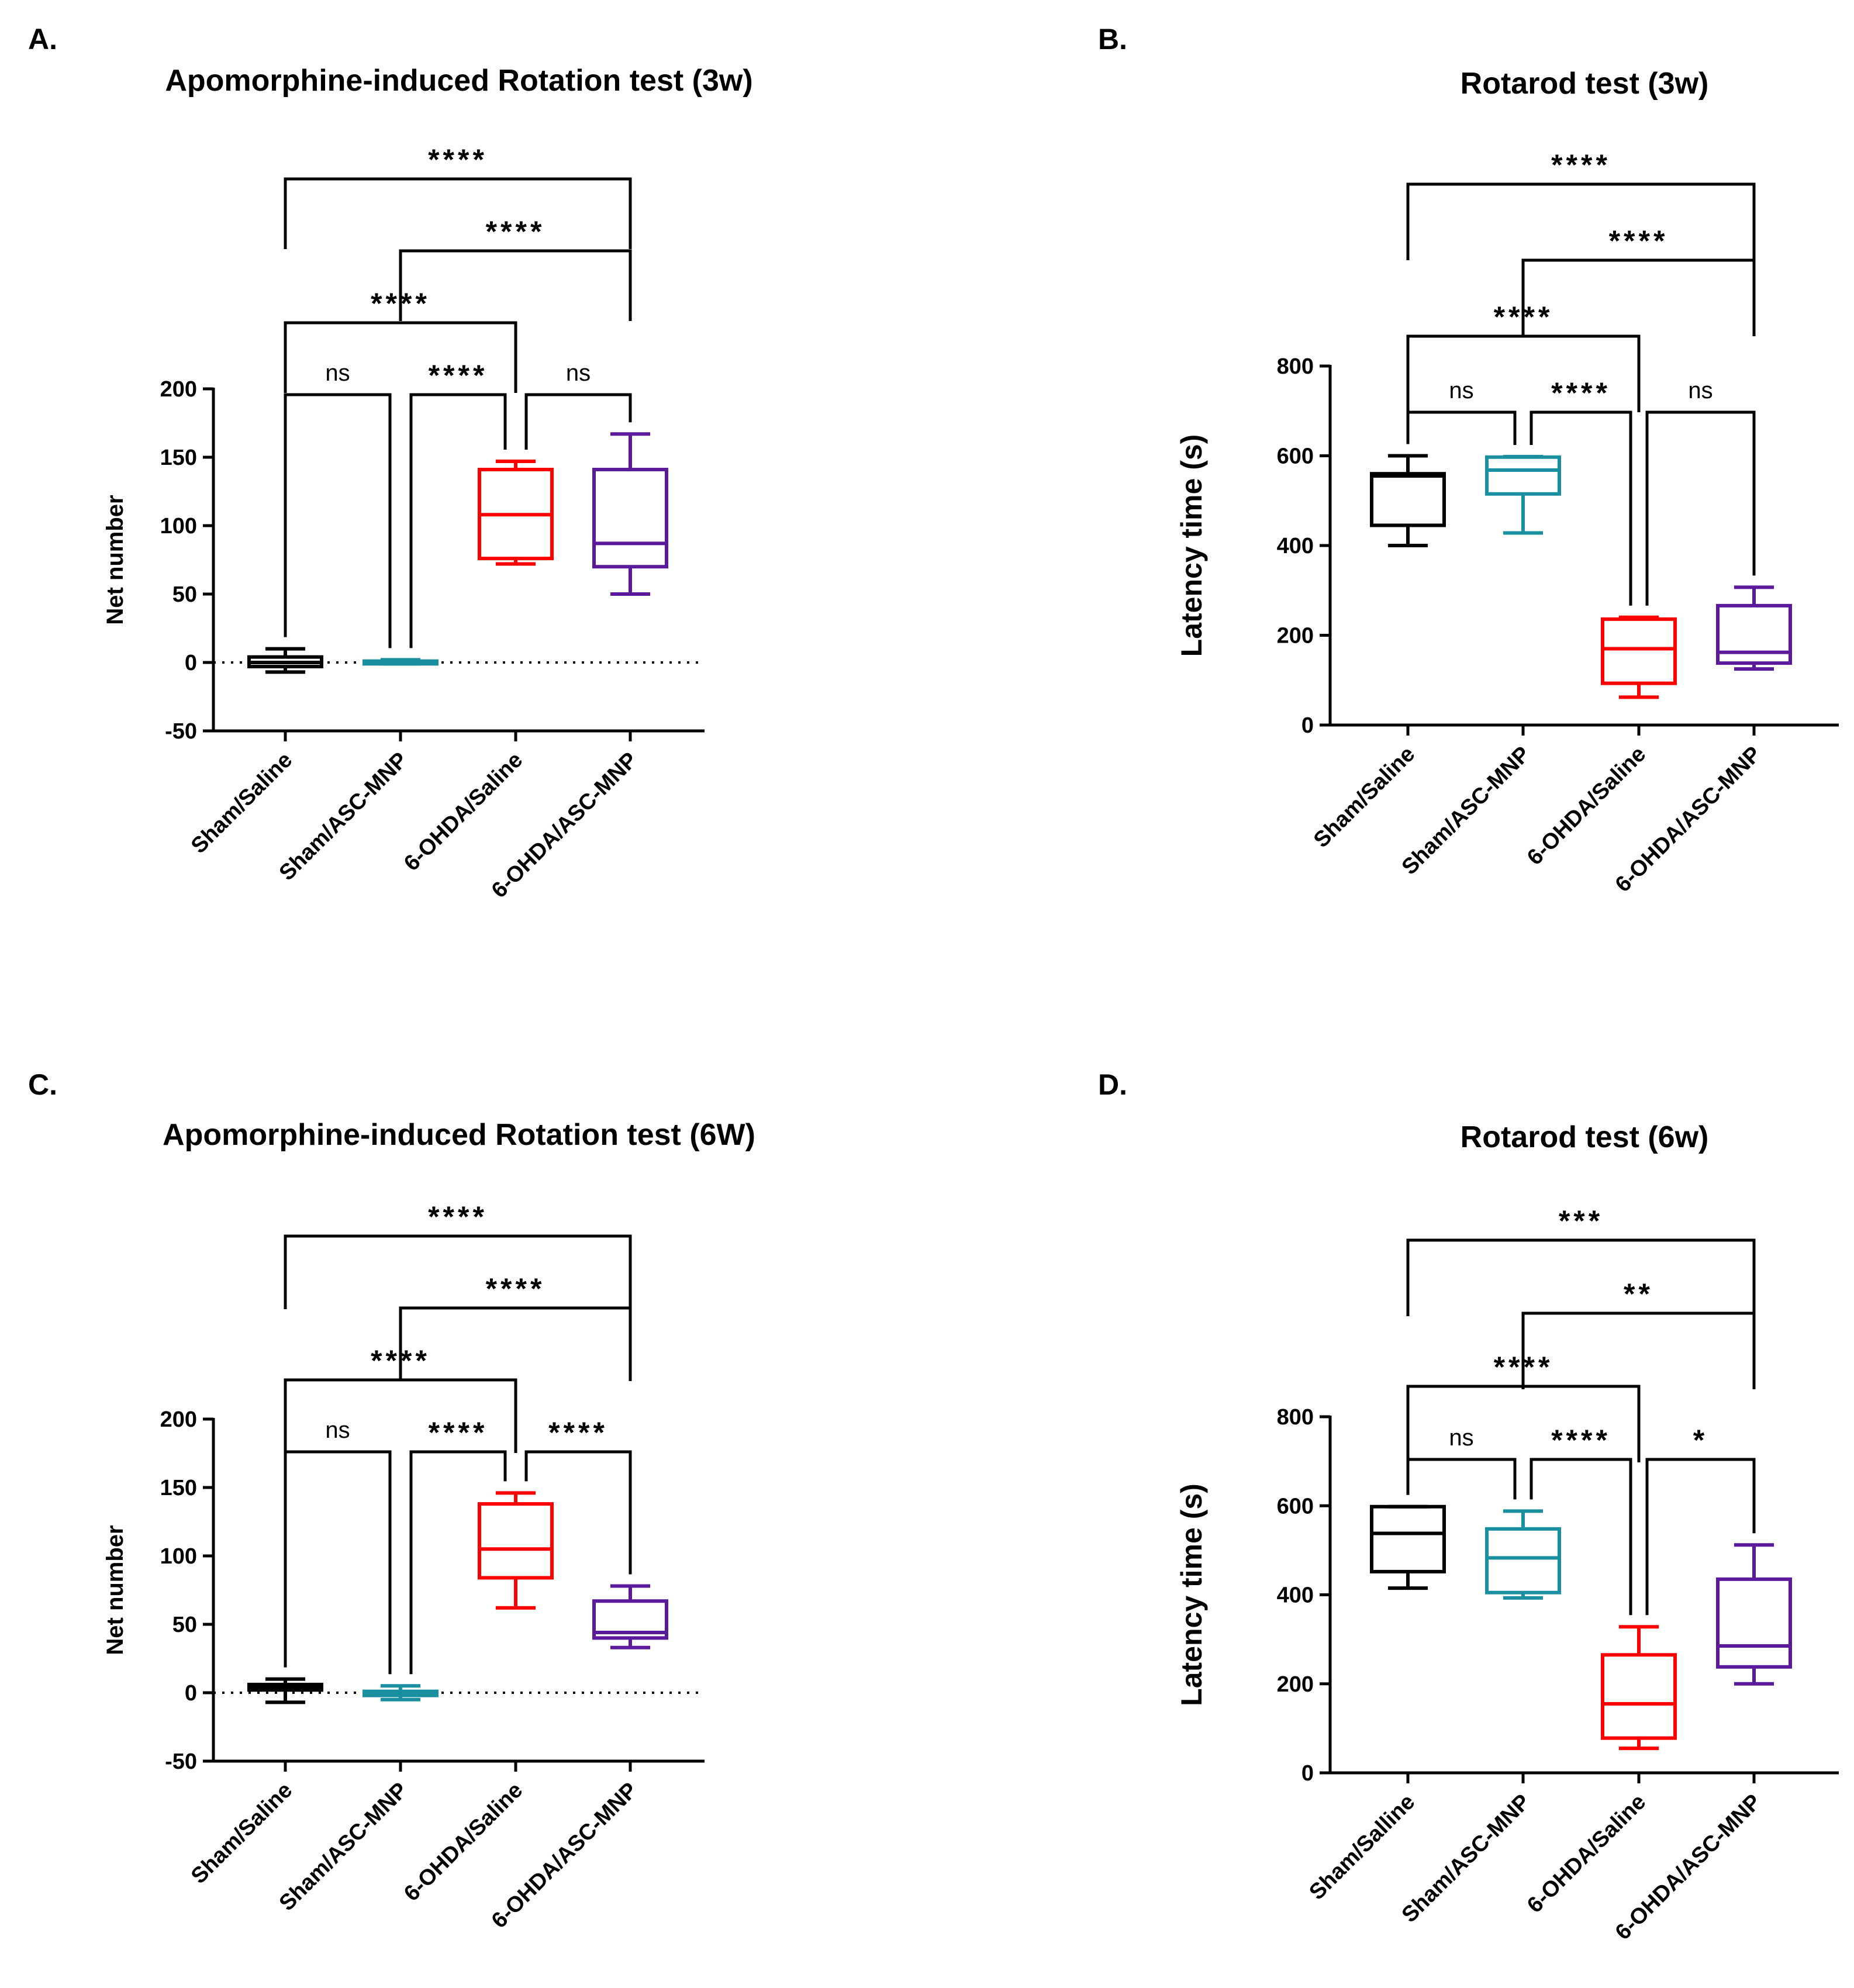 The height and width of the screenshot is (1988, 1854). Describe the element at coordinates (43, 40) in the screenshot. I see `panel-letter: A.` at that location.